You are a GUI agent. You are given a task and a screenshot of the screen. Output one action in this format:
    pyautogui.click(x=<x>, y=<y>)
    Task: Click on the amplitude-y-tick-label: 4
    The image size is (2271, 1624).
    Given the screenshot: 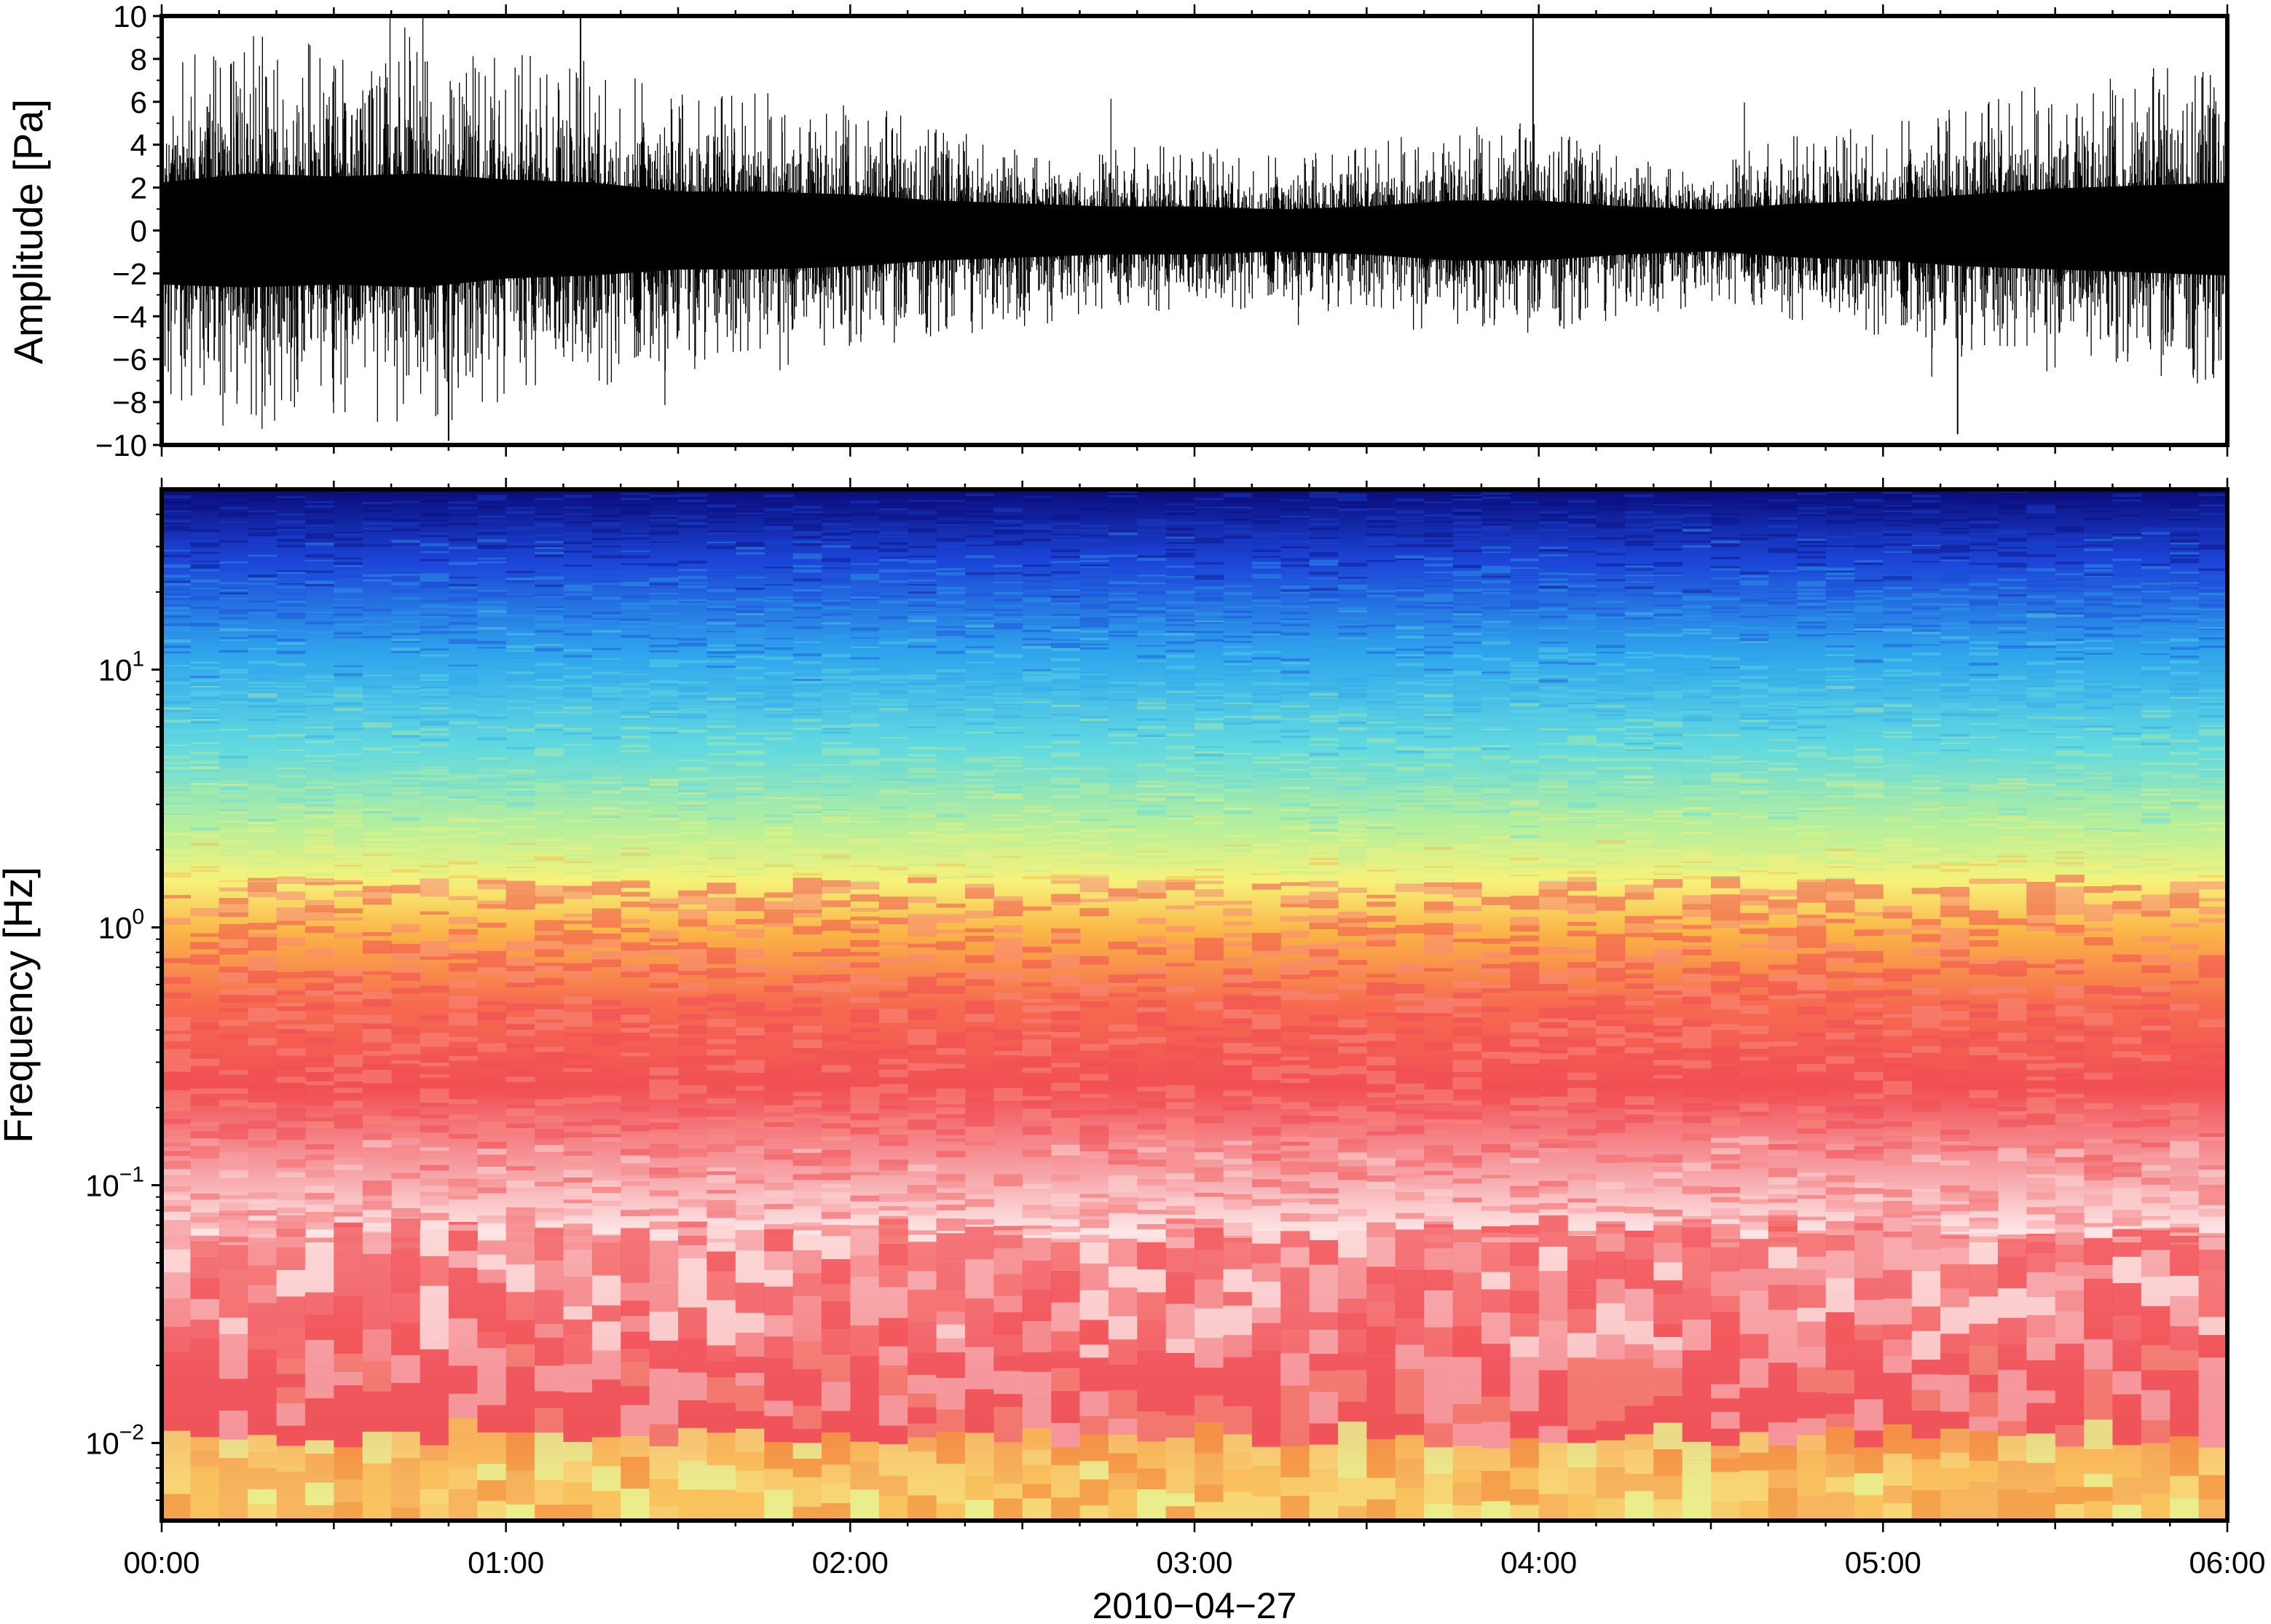 What is the action you would take?
    pyautogui.click(x=138, y=145)
    